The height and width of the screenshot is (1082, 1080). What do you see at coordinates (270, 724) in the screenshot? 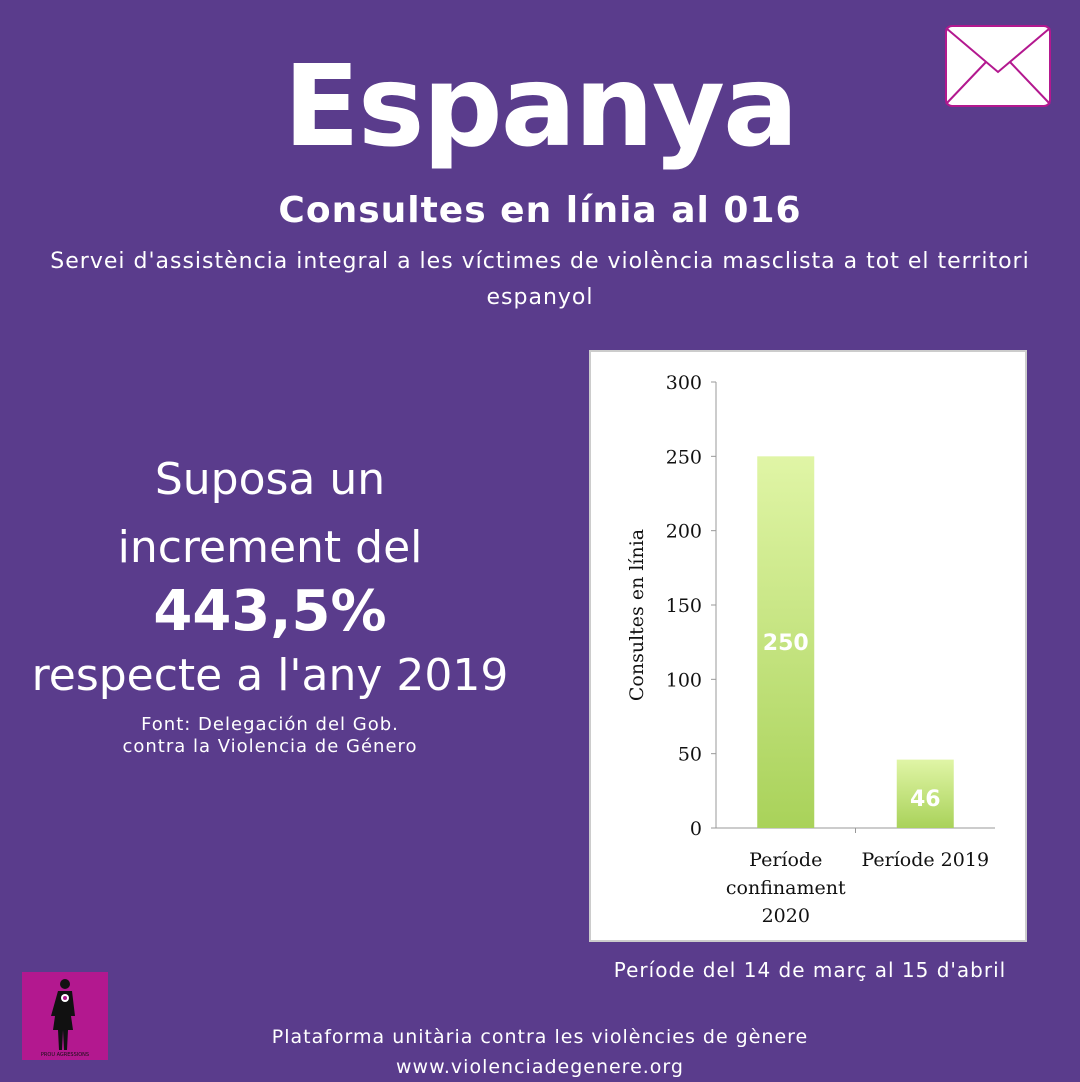
I see `source-line1: Font: Delegación del Gob.` at bounding box center [270, 724].